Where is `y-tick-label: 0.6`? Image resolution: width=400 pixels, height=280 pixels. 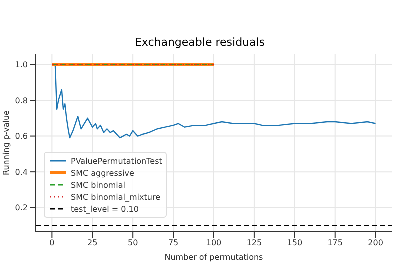 y-tick-label: 0.6 is located at coordinates (21, 137).